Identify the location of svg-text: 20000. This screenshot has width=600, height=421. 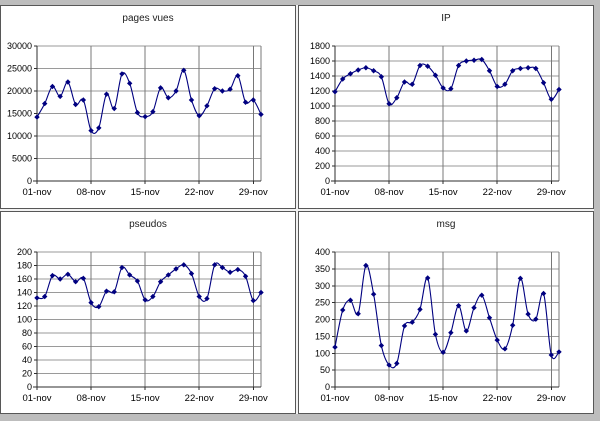
(19, 91).